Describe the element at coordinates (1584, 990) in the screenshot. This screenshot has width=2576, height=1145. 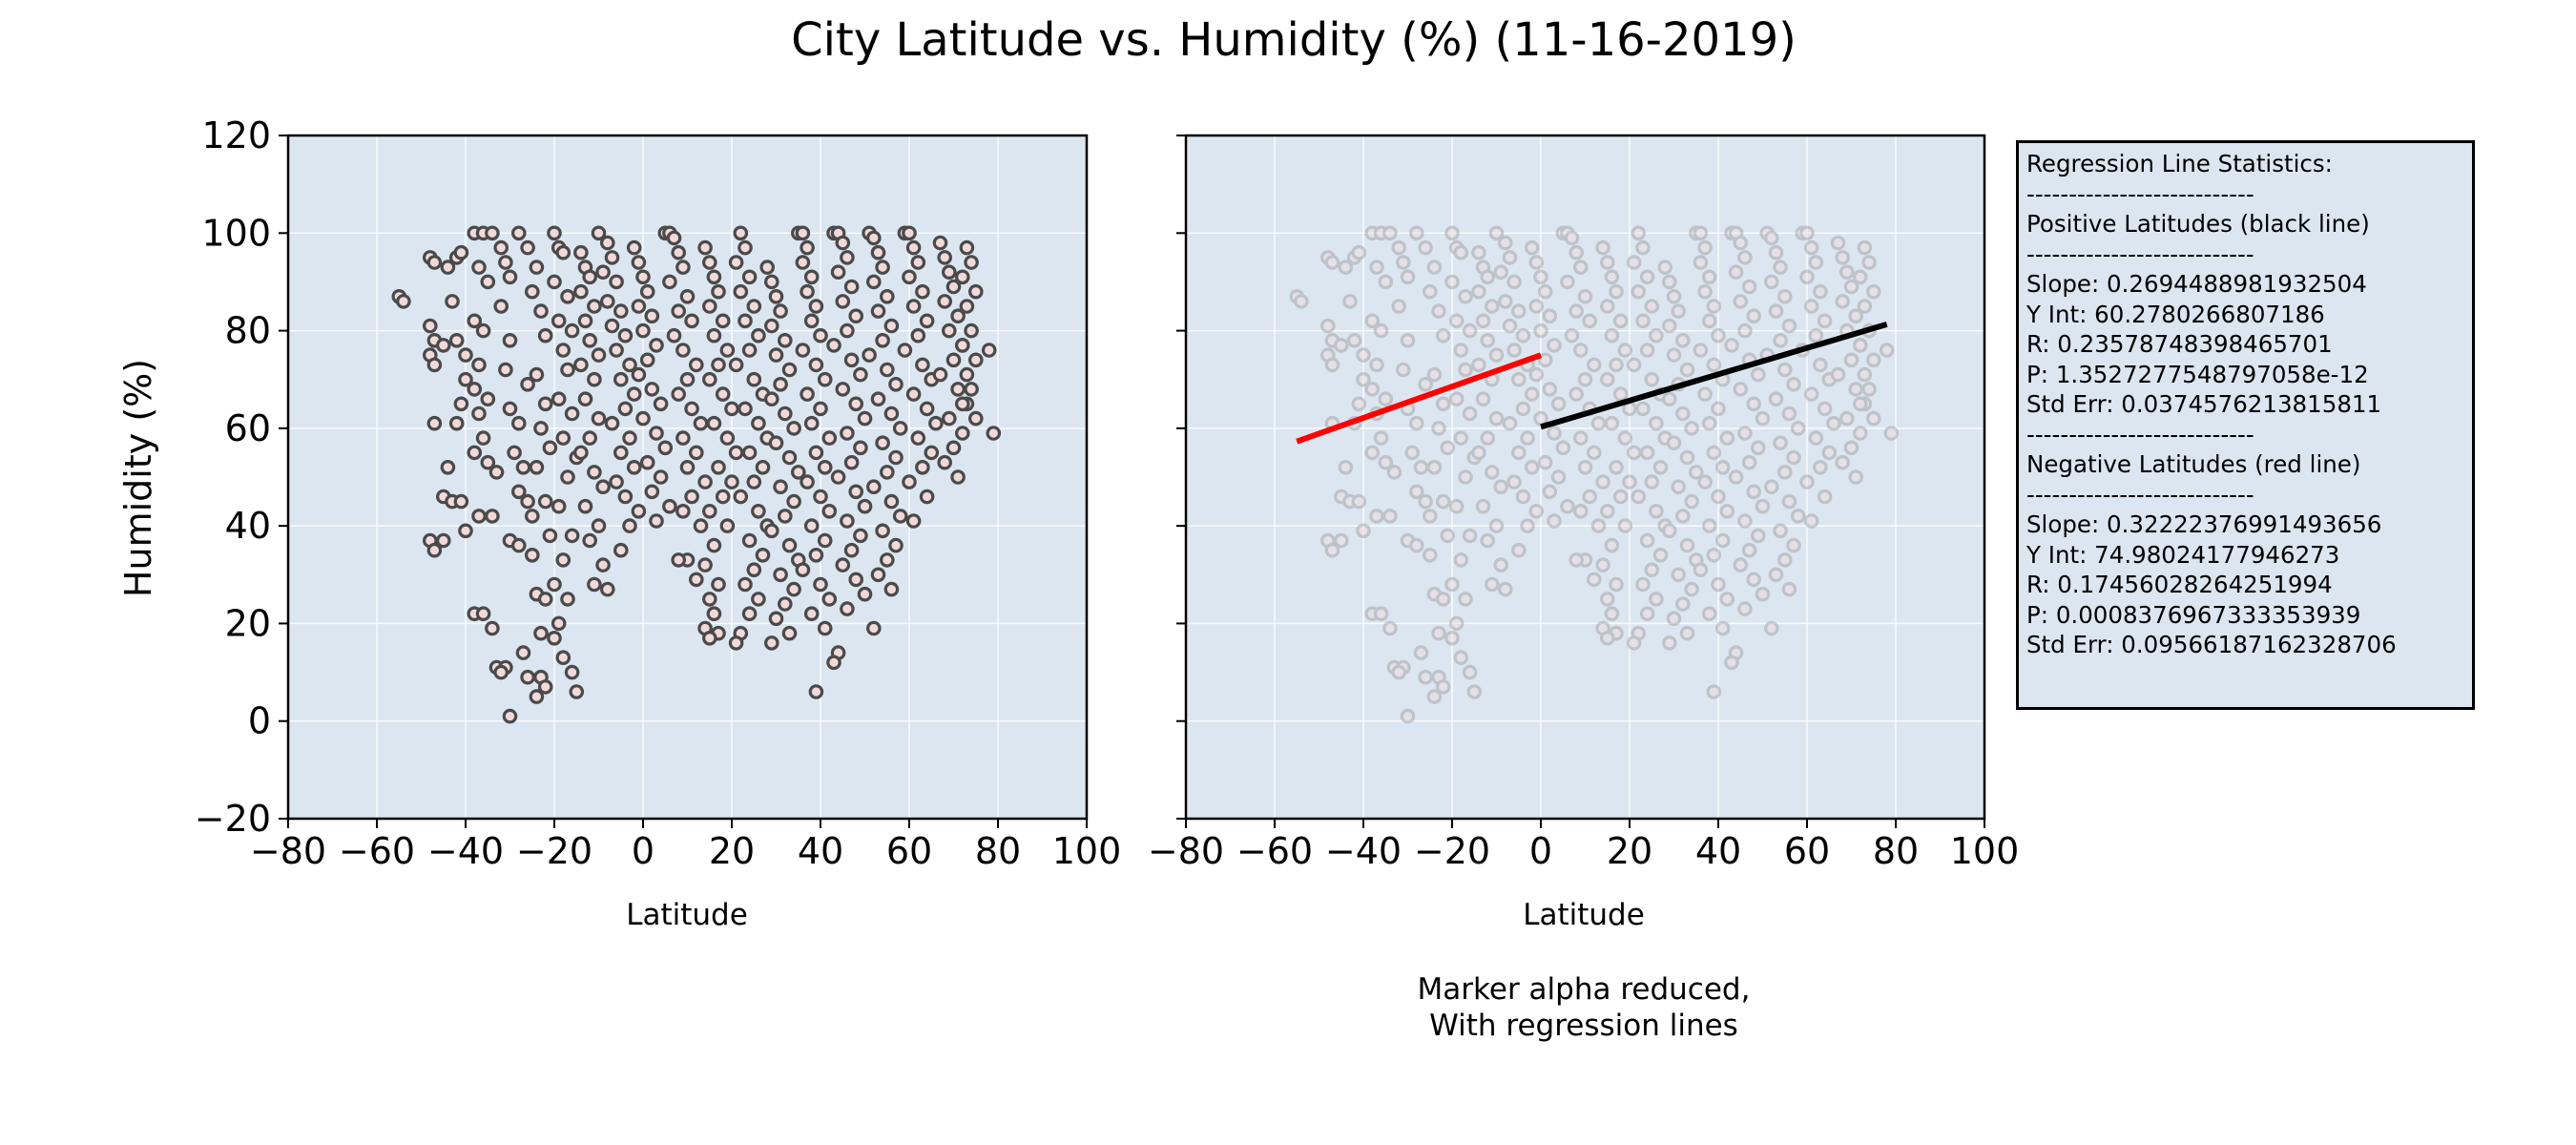
I see `note-line: Marker alpha reduced,` at that location.